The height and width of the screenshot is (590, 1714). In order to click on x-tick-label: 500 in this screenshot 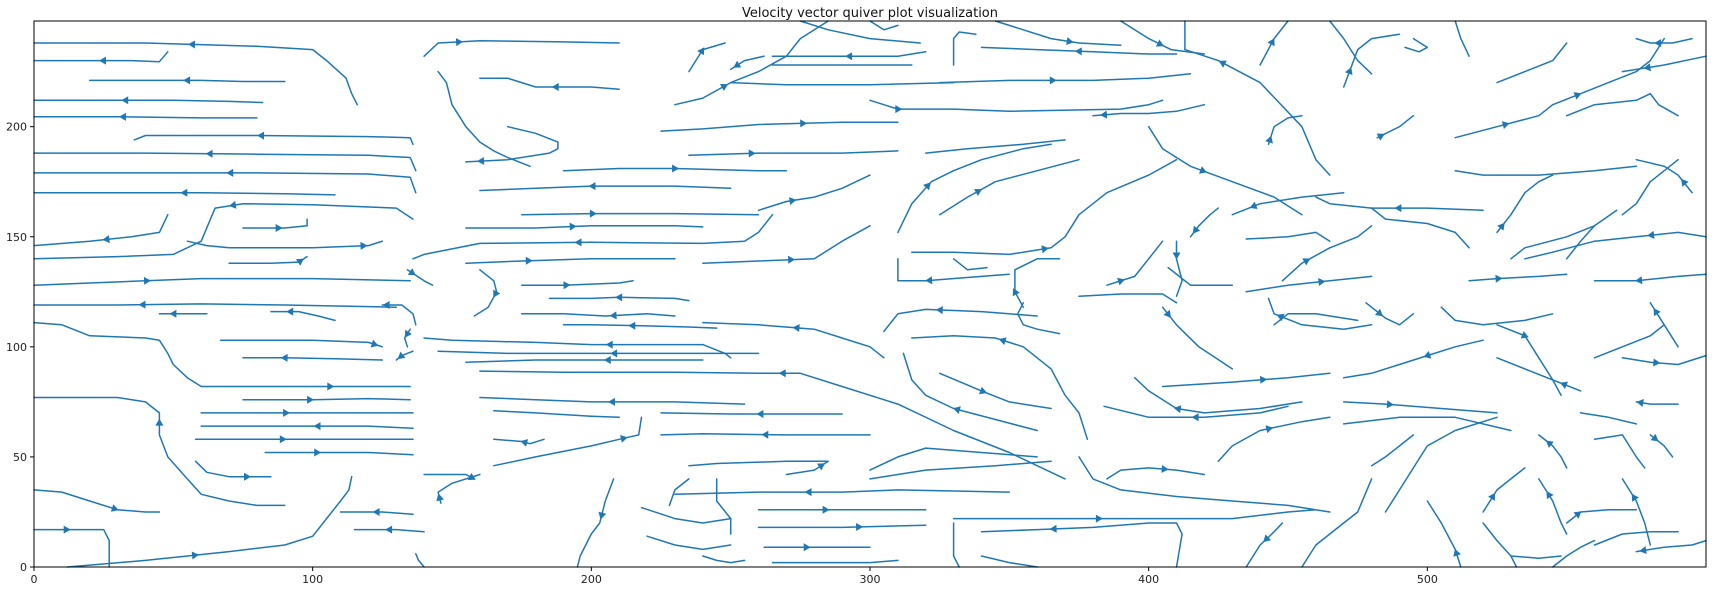, I will do `click(1427, 579)`.